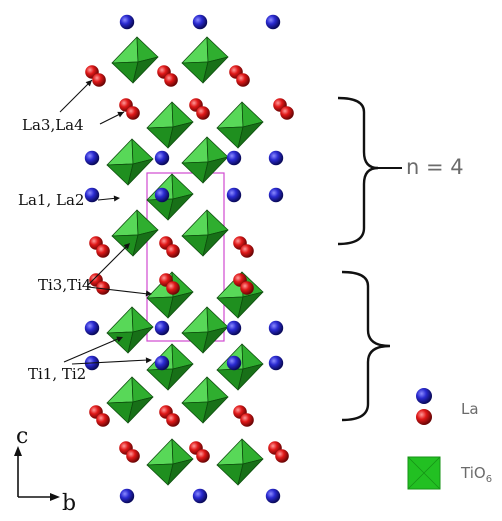 This screenshot has height=521, width=502. What do you see at coordinates (424, 396) in the screenshot?
I see `legend-la-blue-dot` at bounding box center [424, 396].